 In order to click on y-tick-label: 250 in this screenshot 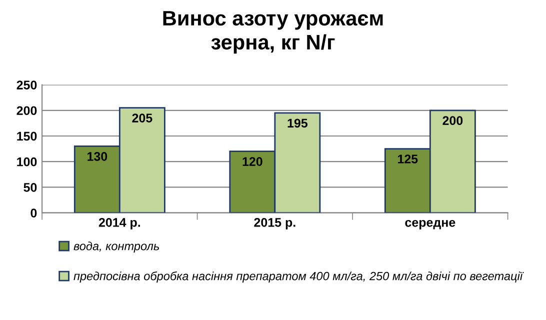, I will do `click(26, 85)`.